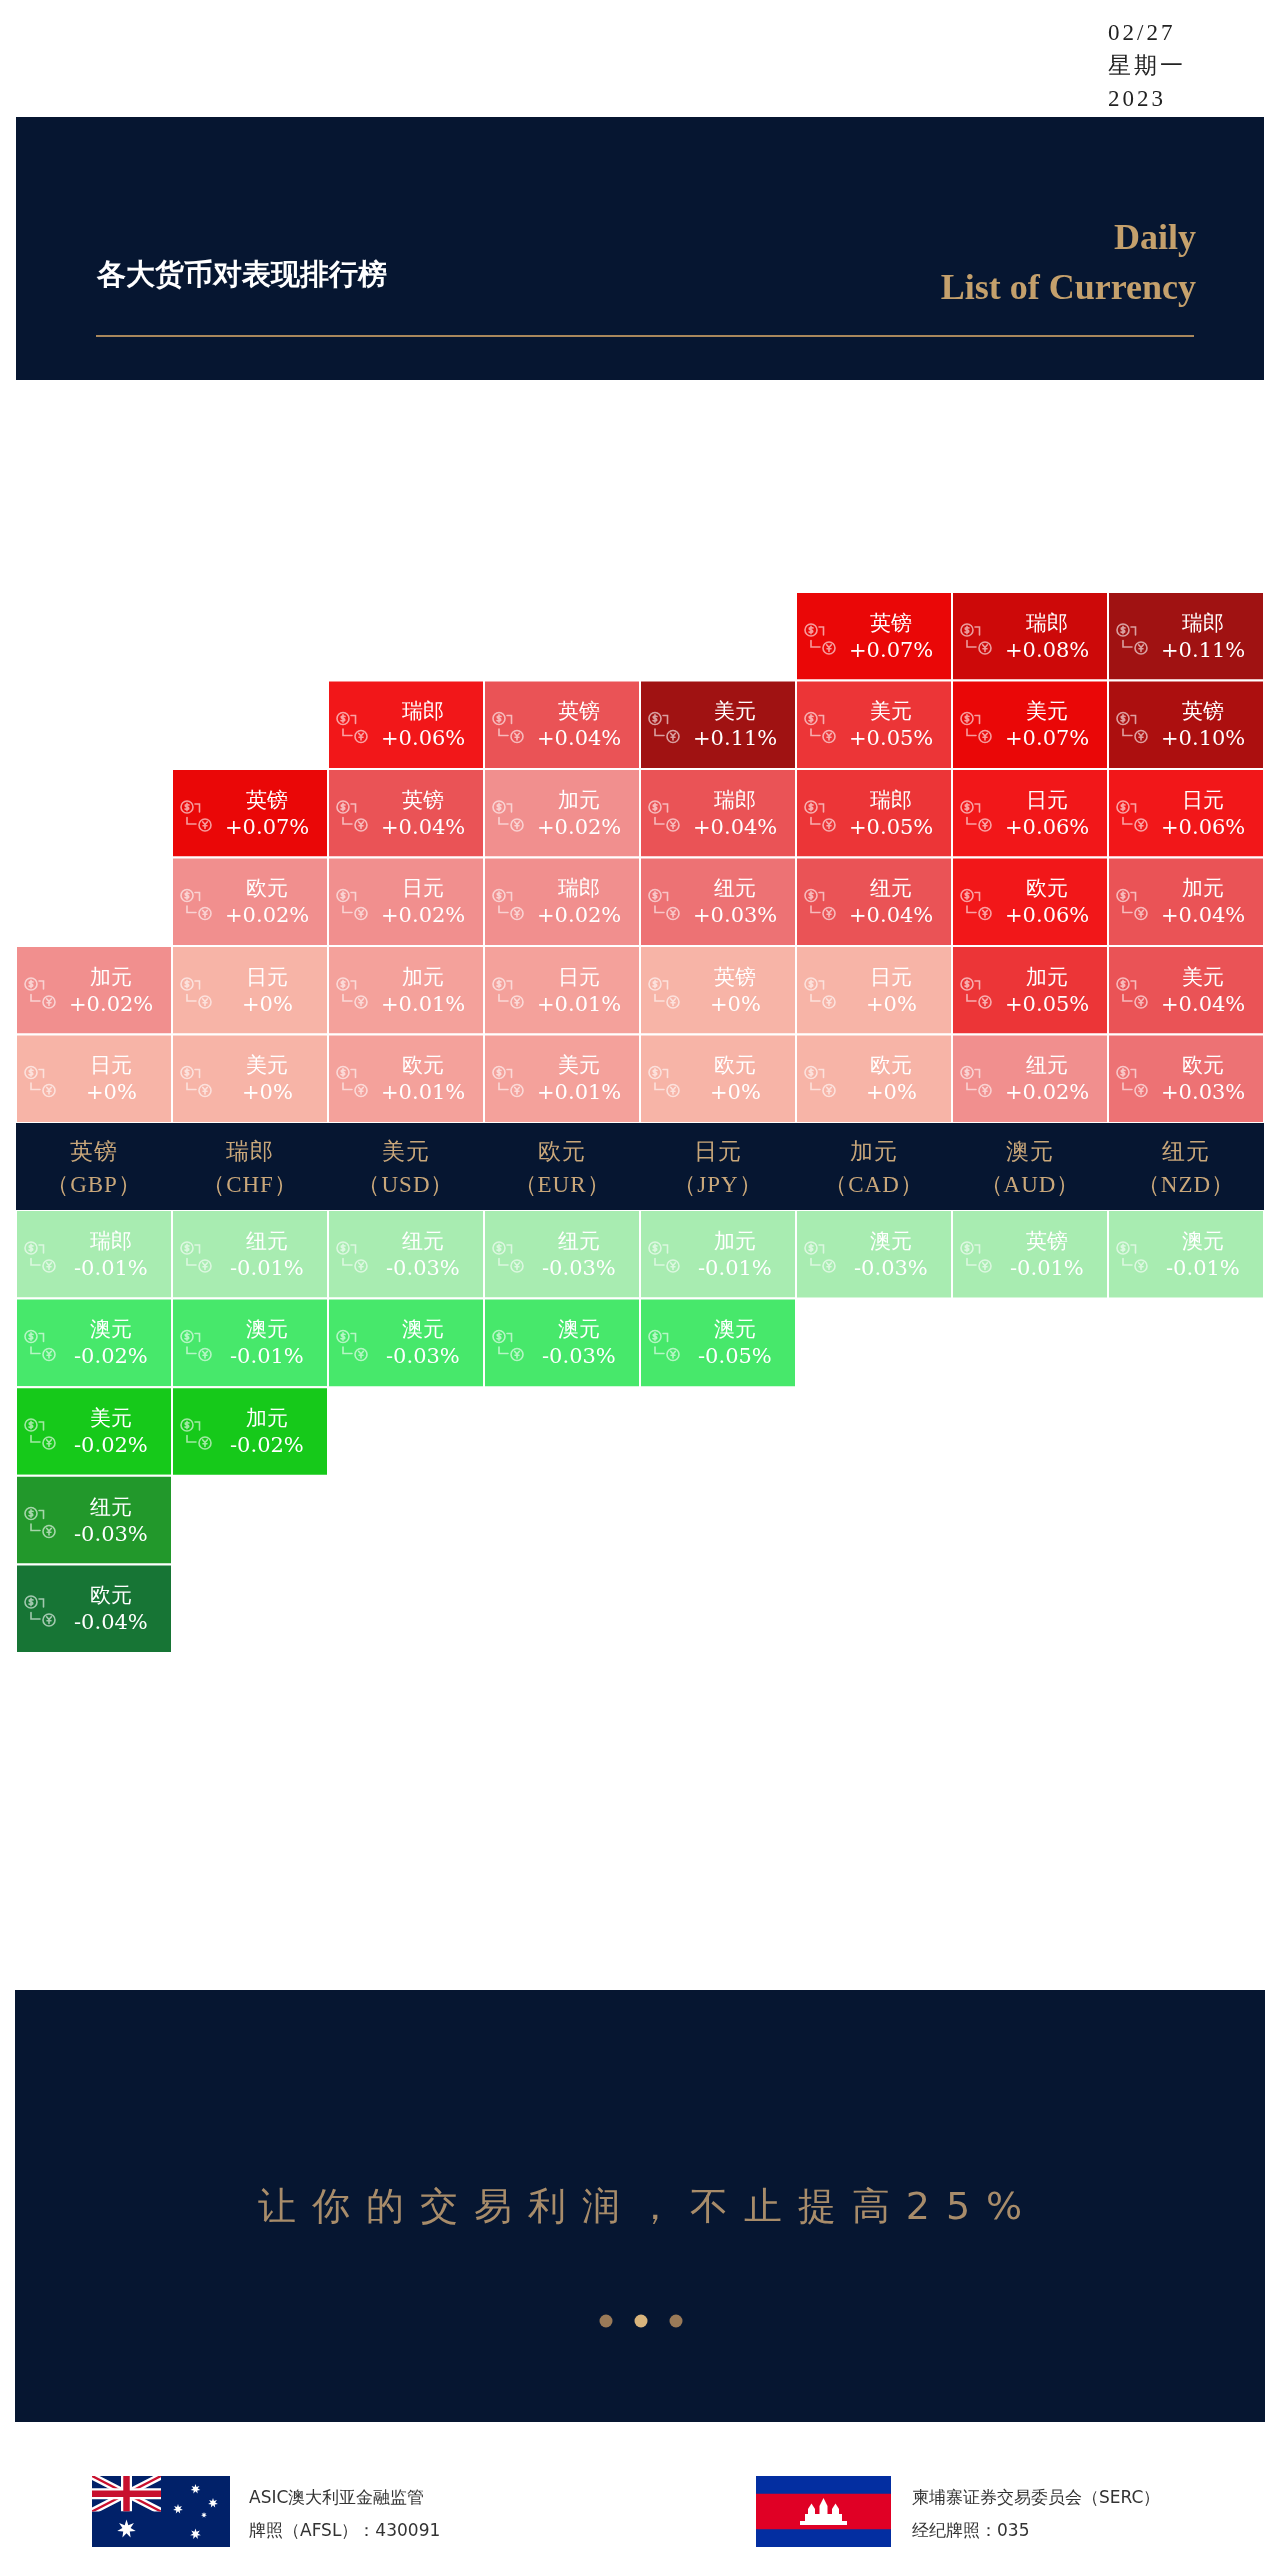 The height and width of the screenshot is (2564, 1280). Describe the element at coordinates (267, 1432) in the screenshot. I see `text: 加元 -0.02%` at that location.